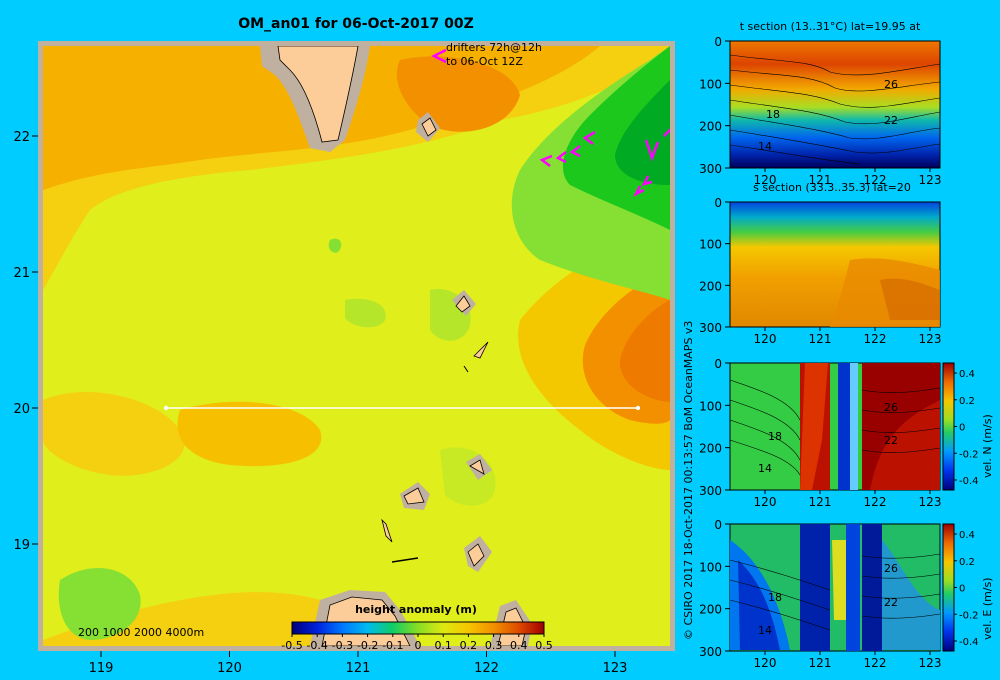 This screenshot has width=1000, height=680. What do you see at coordinates (342, 645) in the screenshot?
I see `colorbar-tick-label: -0.3` at bounding box center [342, 645].